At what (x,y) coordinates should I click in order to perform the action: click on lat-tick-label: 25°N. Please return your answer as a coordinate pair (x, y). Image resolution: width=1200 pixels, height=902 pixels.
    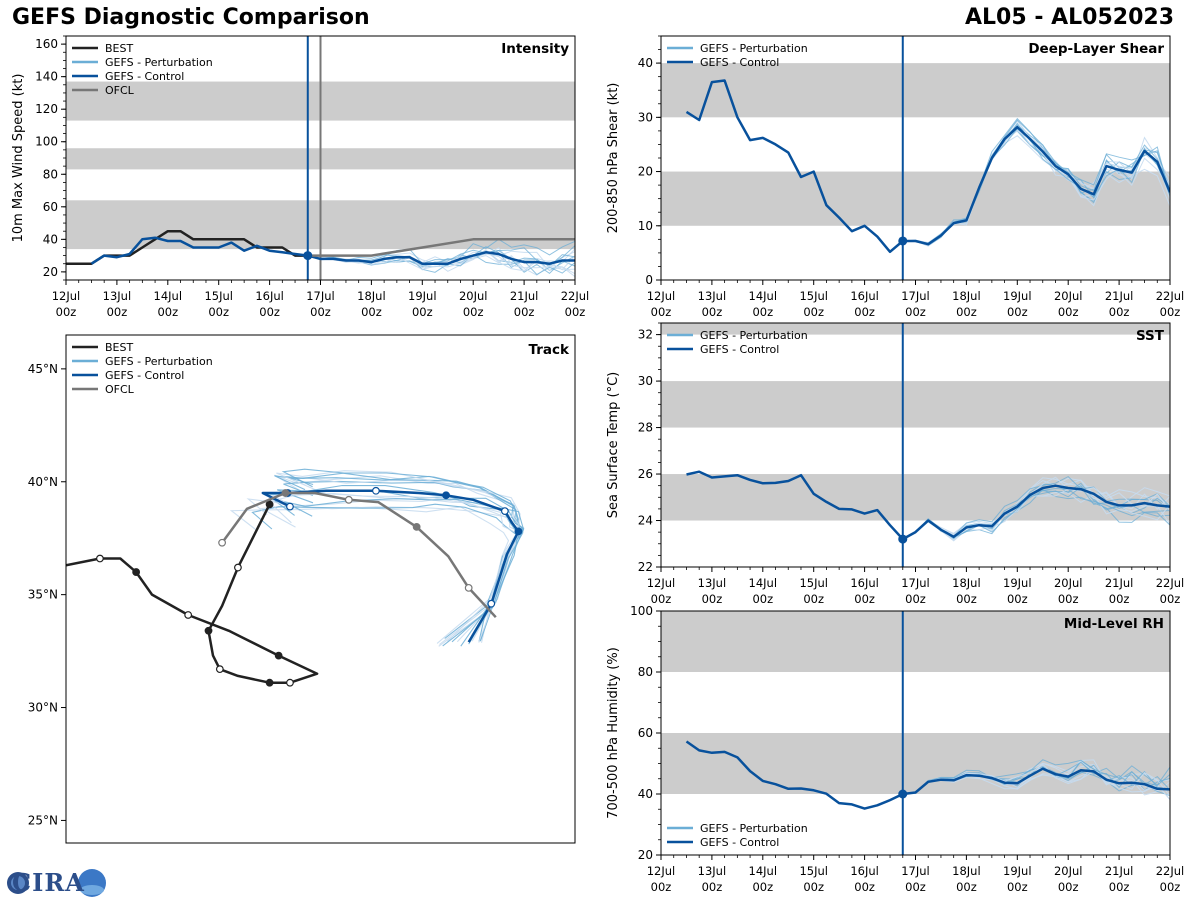
    Looking at the image, I should click on (43, 820).